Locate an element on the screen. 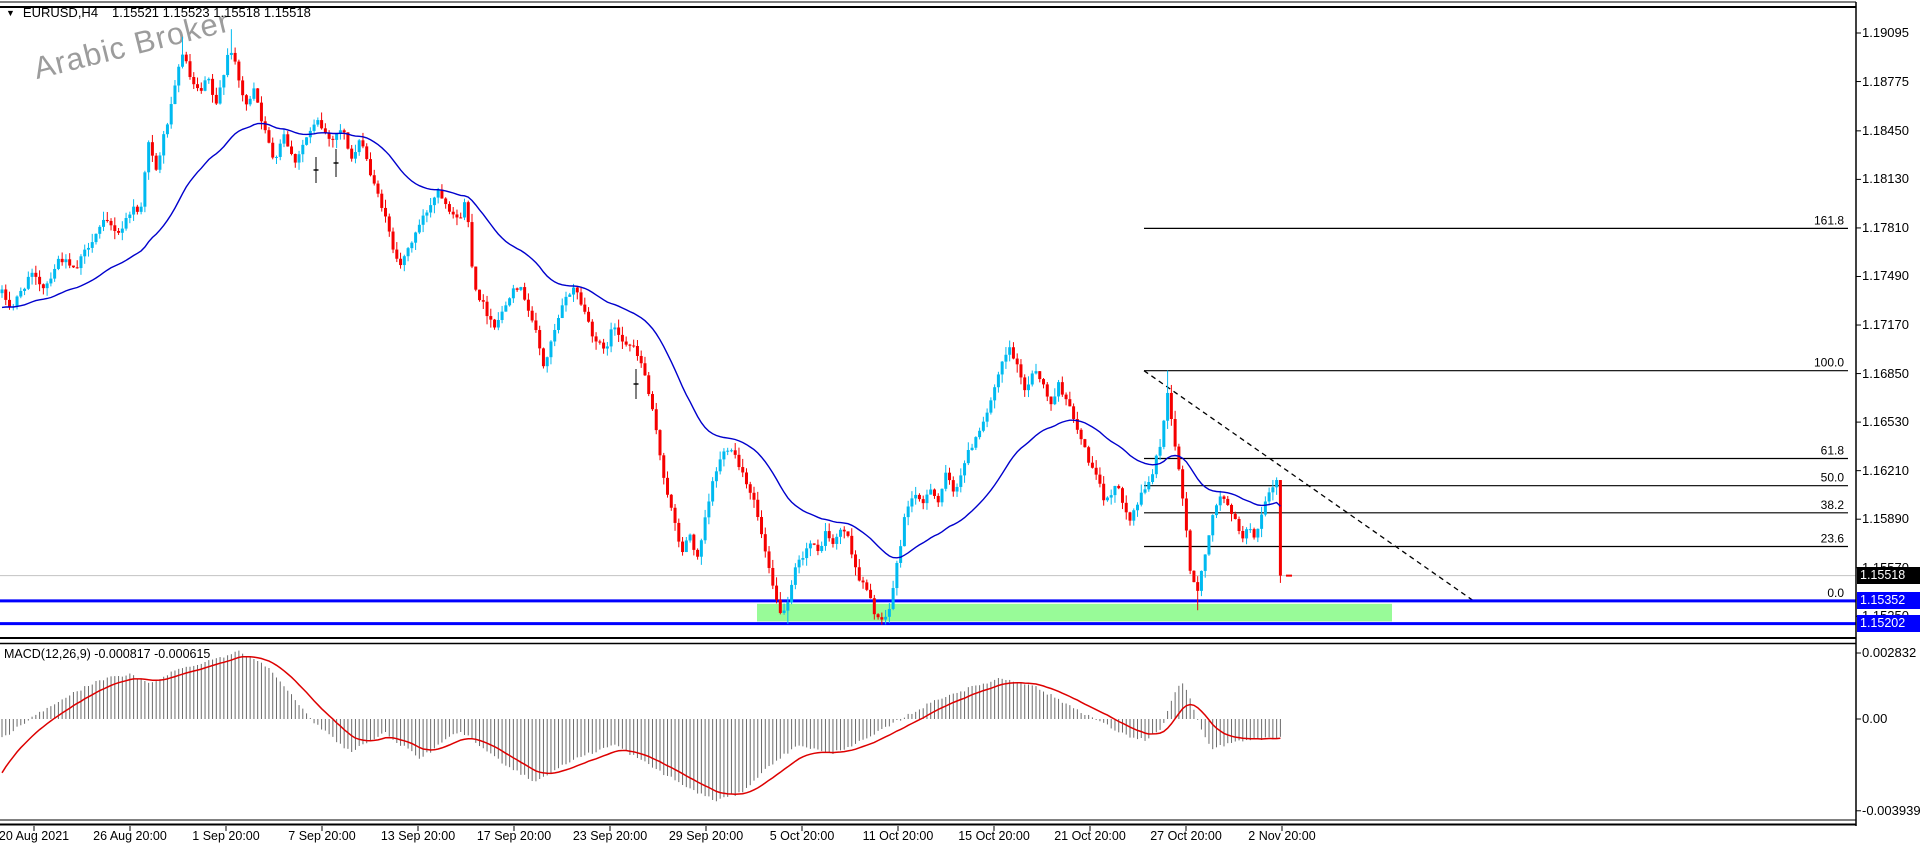  macd-signal-line is located at coordinates (641, 725).